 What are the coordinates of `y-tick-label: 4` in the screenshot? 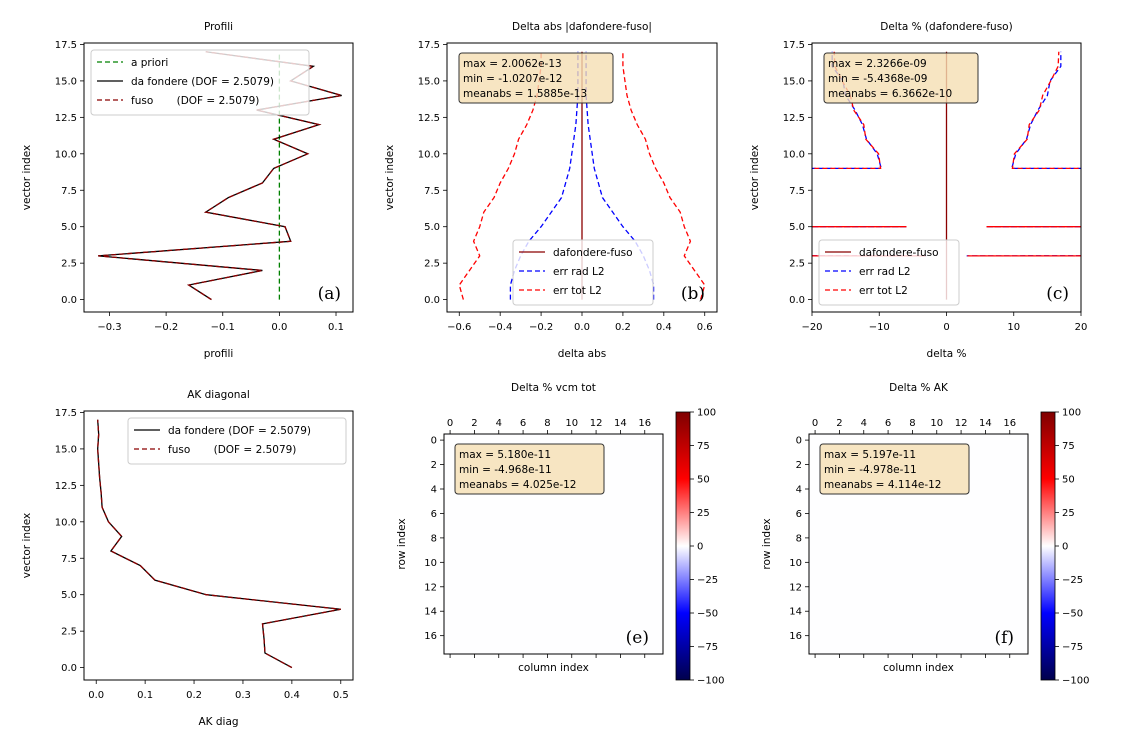 It's located at (434, 490).